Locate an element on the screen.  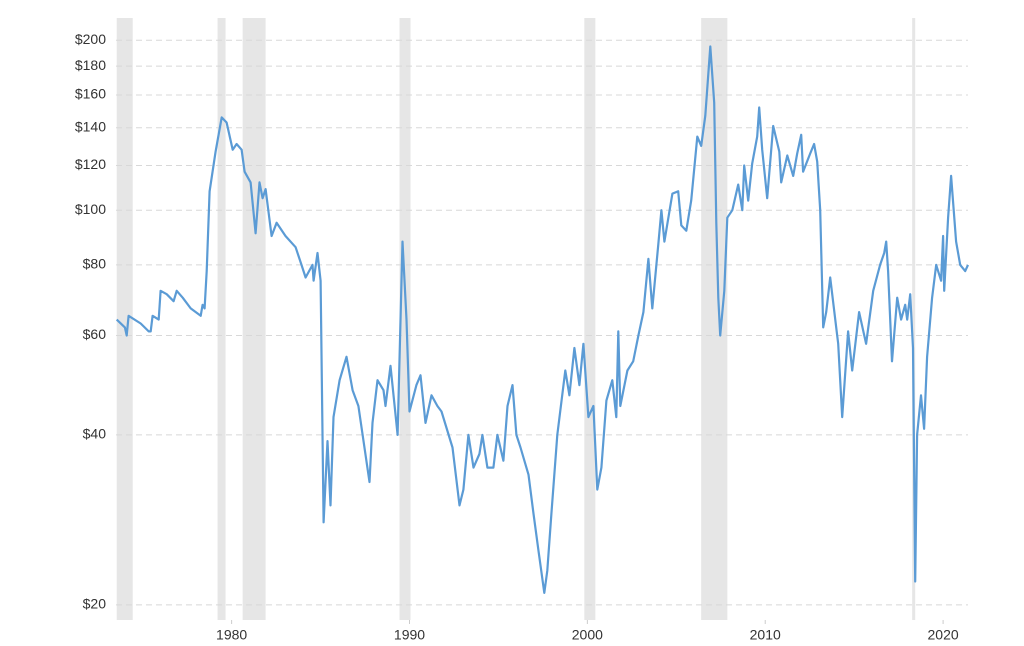
x-tick-label: 1980 is located at coordinates (231, 635).